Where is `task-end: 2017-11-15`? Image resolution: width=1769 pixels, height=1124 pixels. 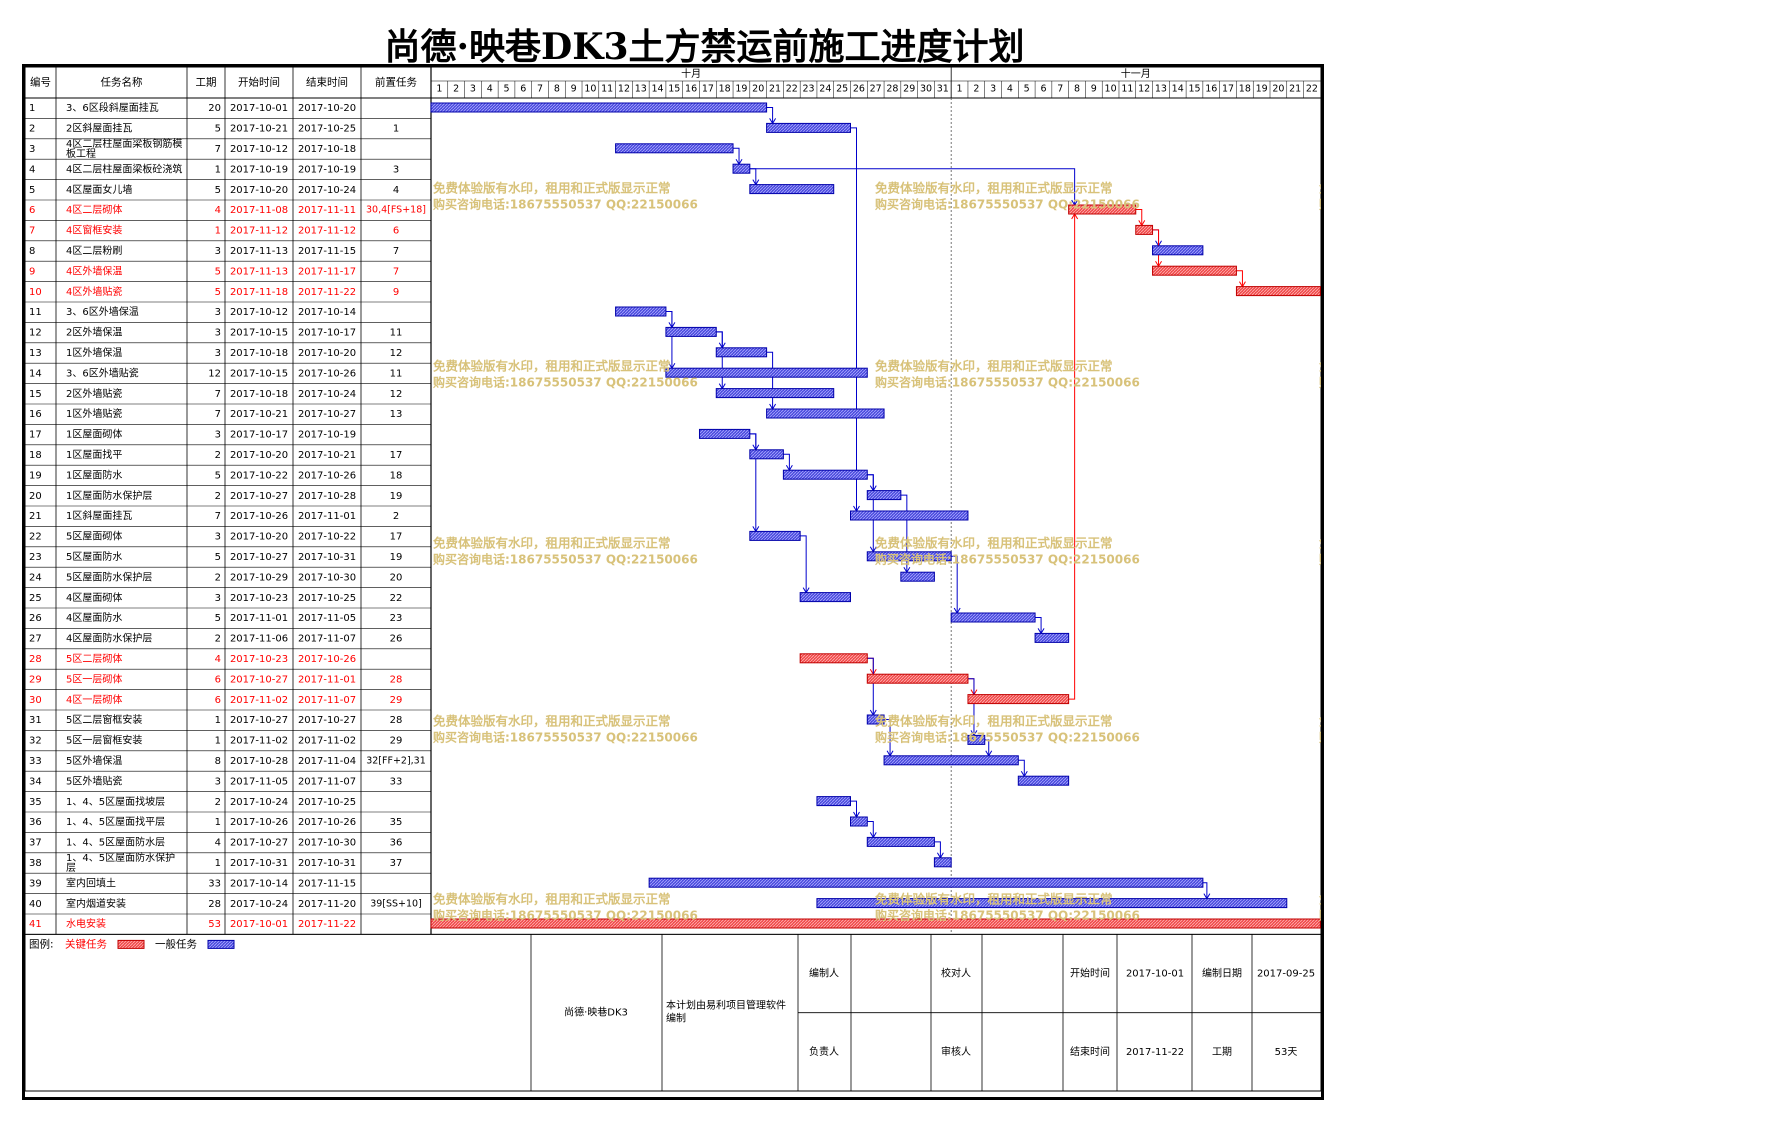
task-end: 2017-11-15 is located at coordinates (327, 883).